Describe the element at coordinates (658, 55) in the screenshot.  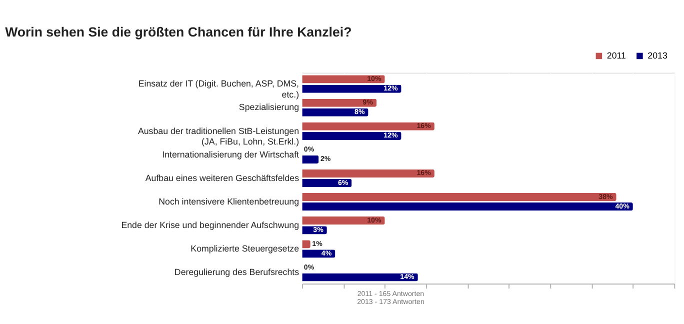
I see `legend-label: 2013` at that location.